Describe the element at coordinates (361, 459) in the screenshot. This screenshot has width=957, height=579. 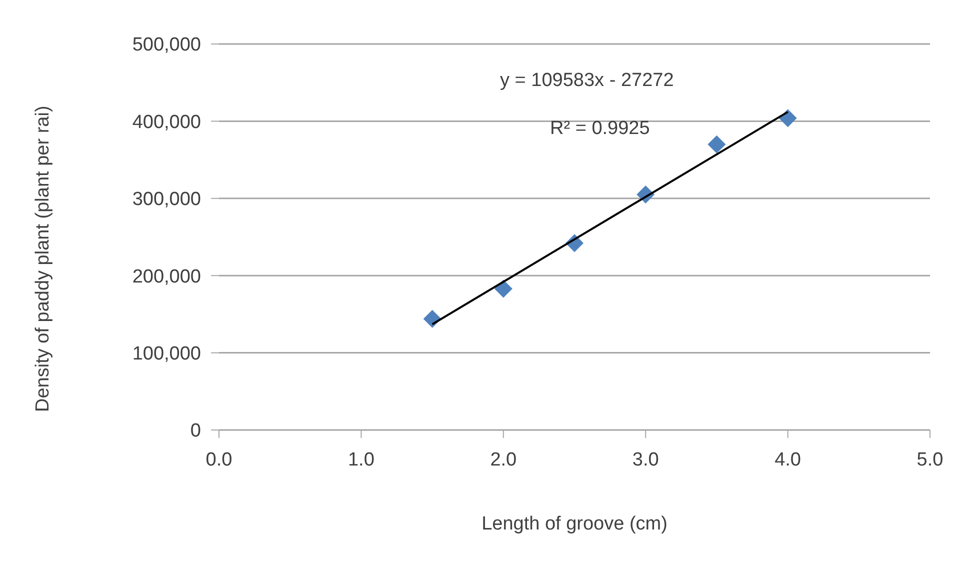
I see `x-tick-label: 1.0` at that location.